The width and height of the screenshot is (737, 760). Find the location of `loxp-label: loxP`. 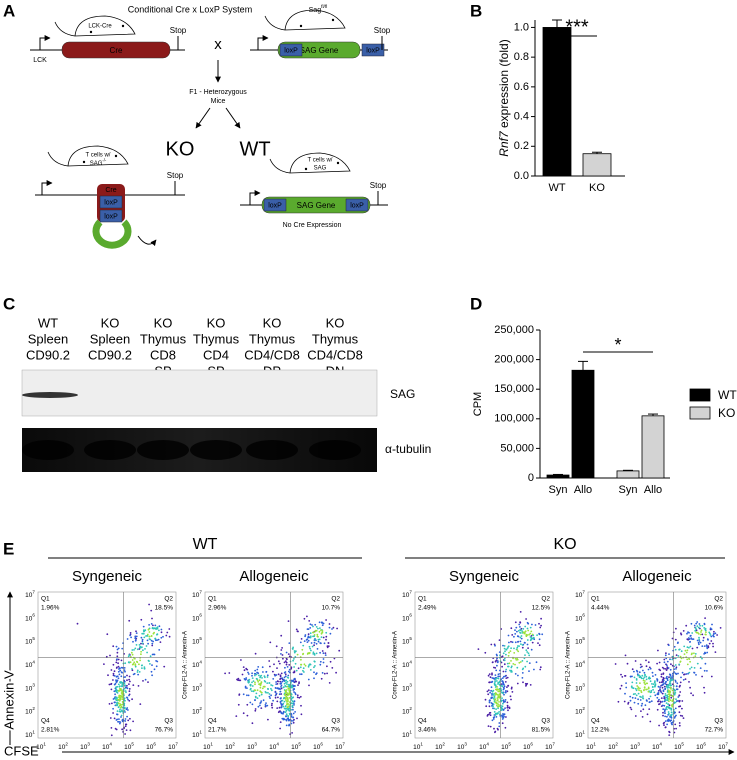

loxp-label: loxP is located at coordinates (291, 50).